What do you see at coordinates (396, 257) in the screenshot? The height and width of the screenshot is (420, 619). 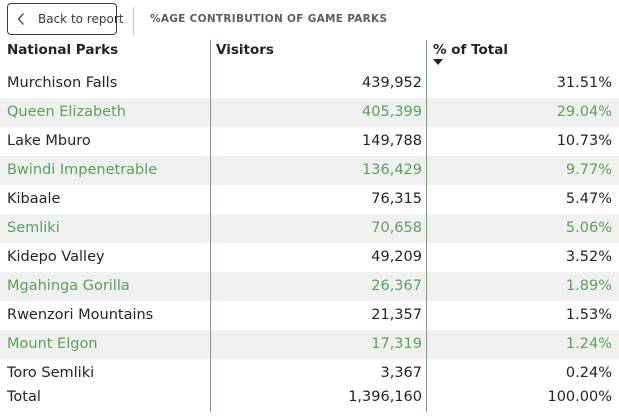 I see `visitors-cell: 49,209` at bounding box center [396, 257].